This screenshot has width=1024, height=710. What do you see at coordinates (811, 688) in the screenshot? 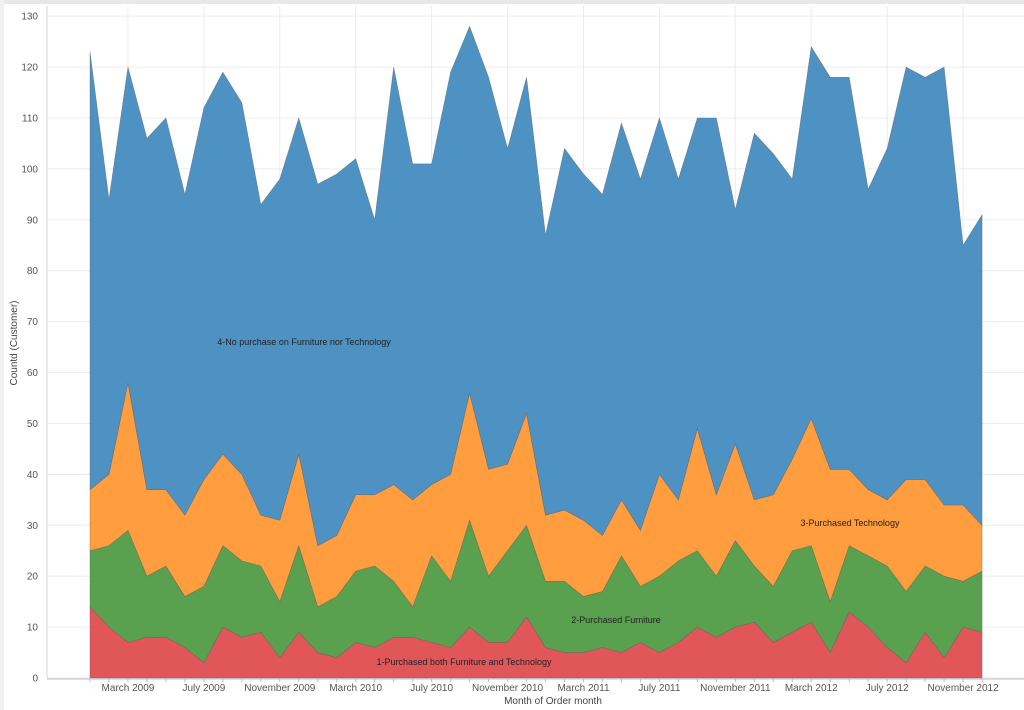
I see `x-tick-label: March 2012` at bounding box center [811, 688].